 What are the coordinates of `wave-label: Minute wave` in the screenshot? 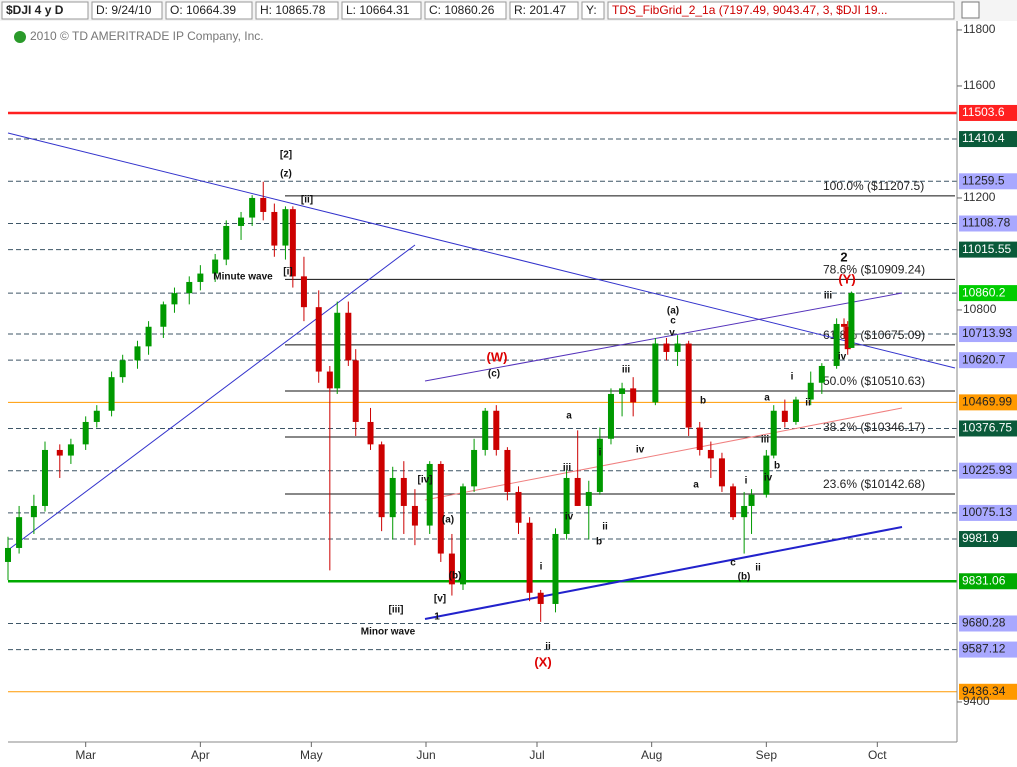 It's located at (243, 277).